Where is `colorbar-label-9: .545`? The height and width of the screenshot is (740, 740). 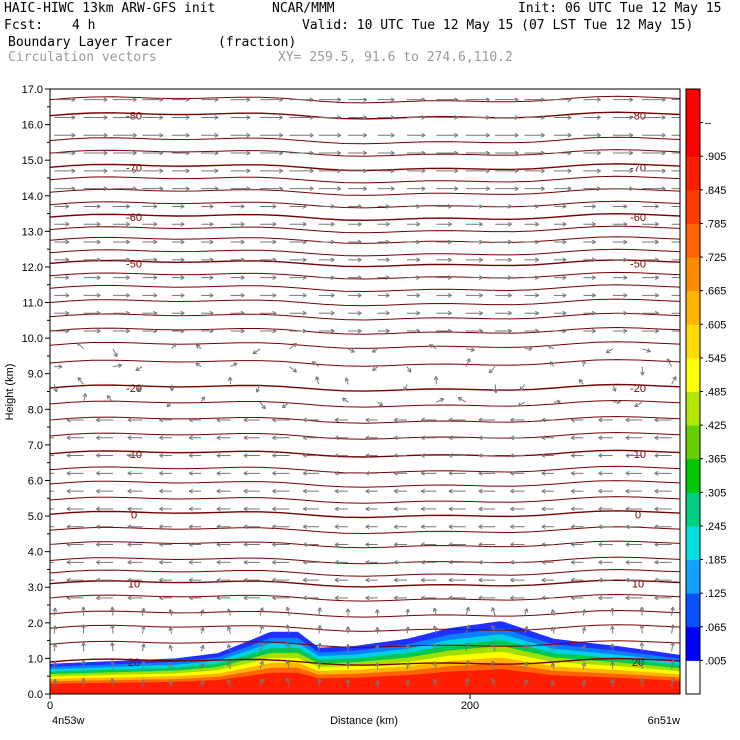
colorbar-label-9: .545 is located at coordinates (715, 359).